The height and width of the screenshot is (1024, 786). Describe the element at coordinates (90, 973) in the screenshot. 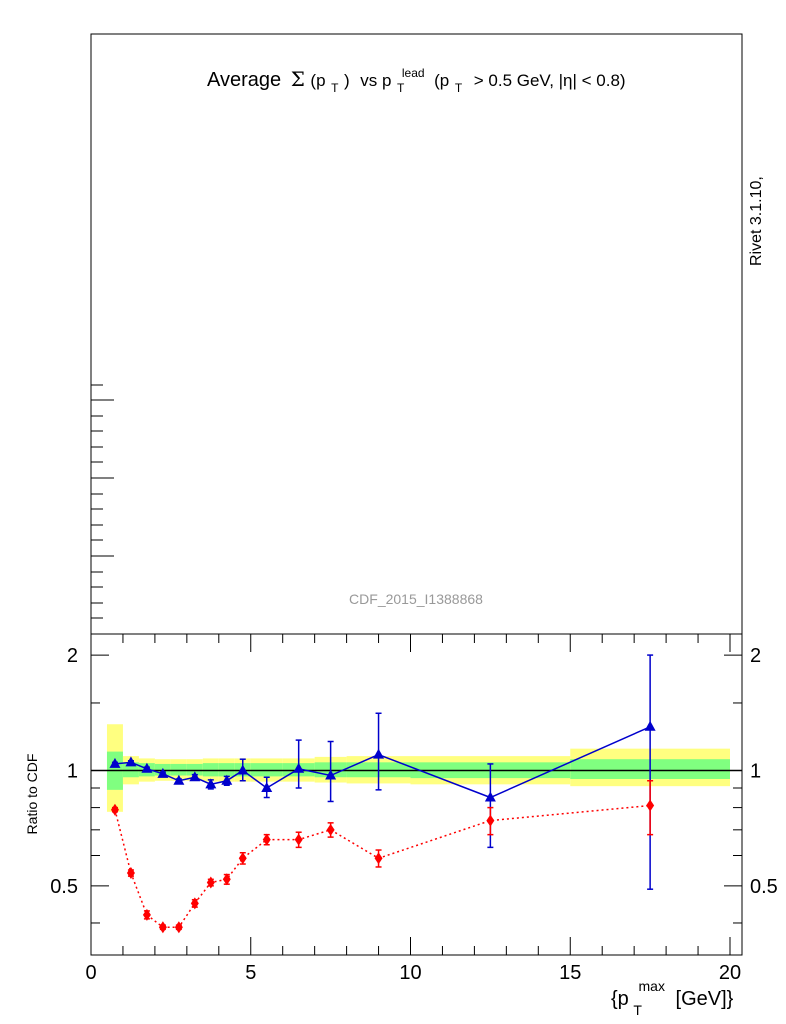

I see `x-tick-label: 0` at that location.